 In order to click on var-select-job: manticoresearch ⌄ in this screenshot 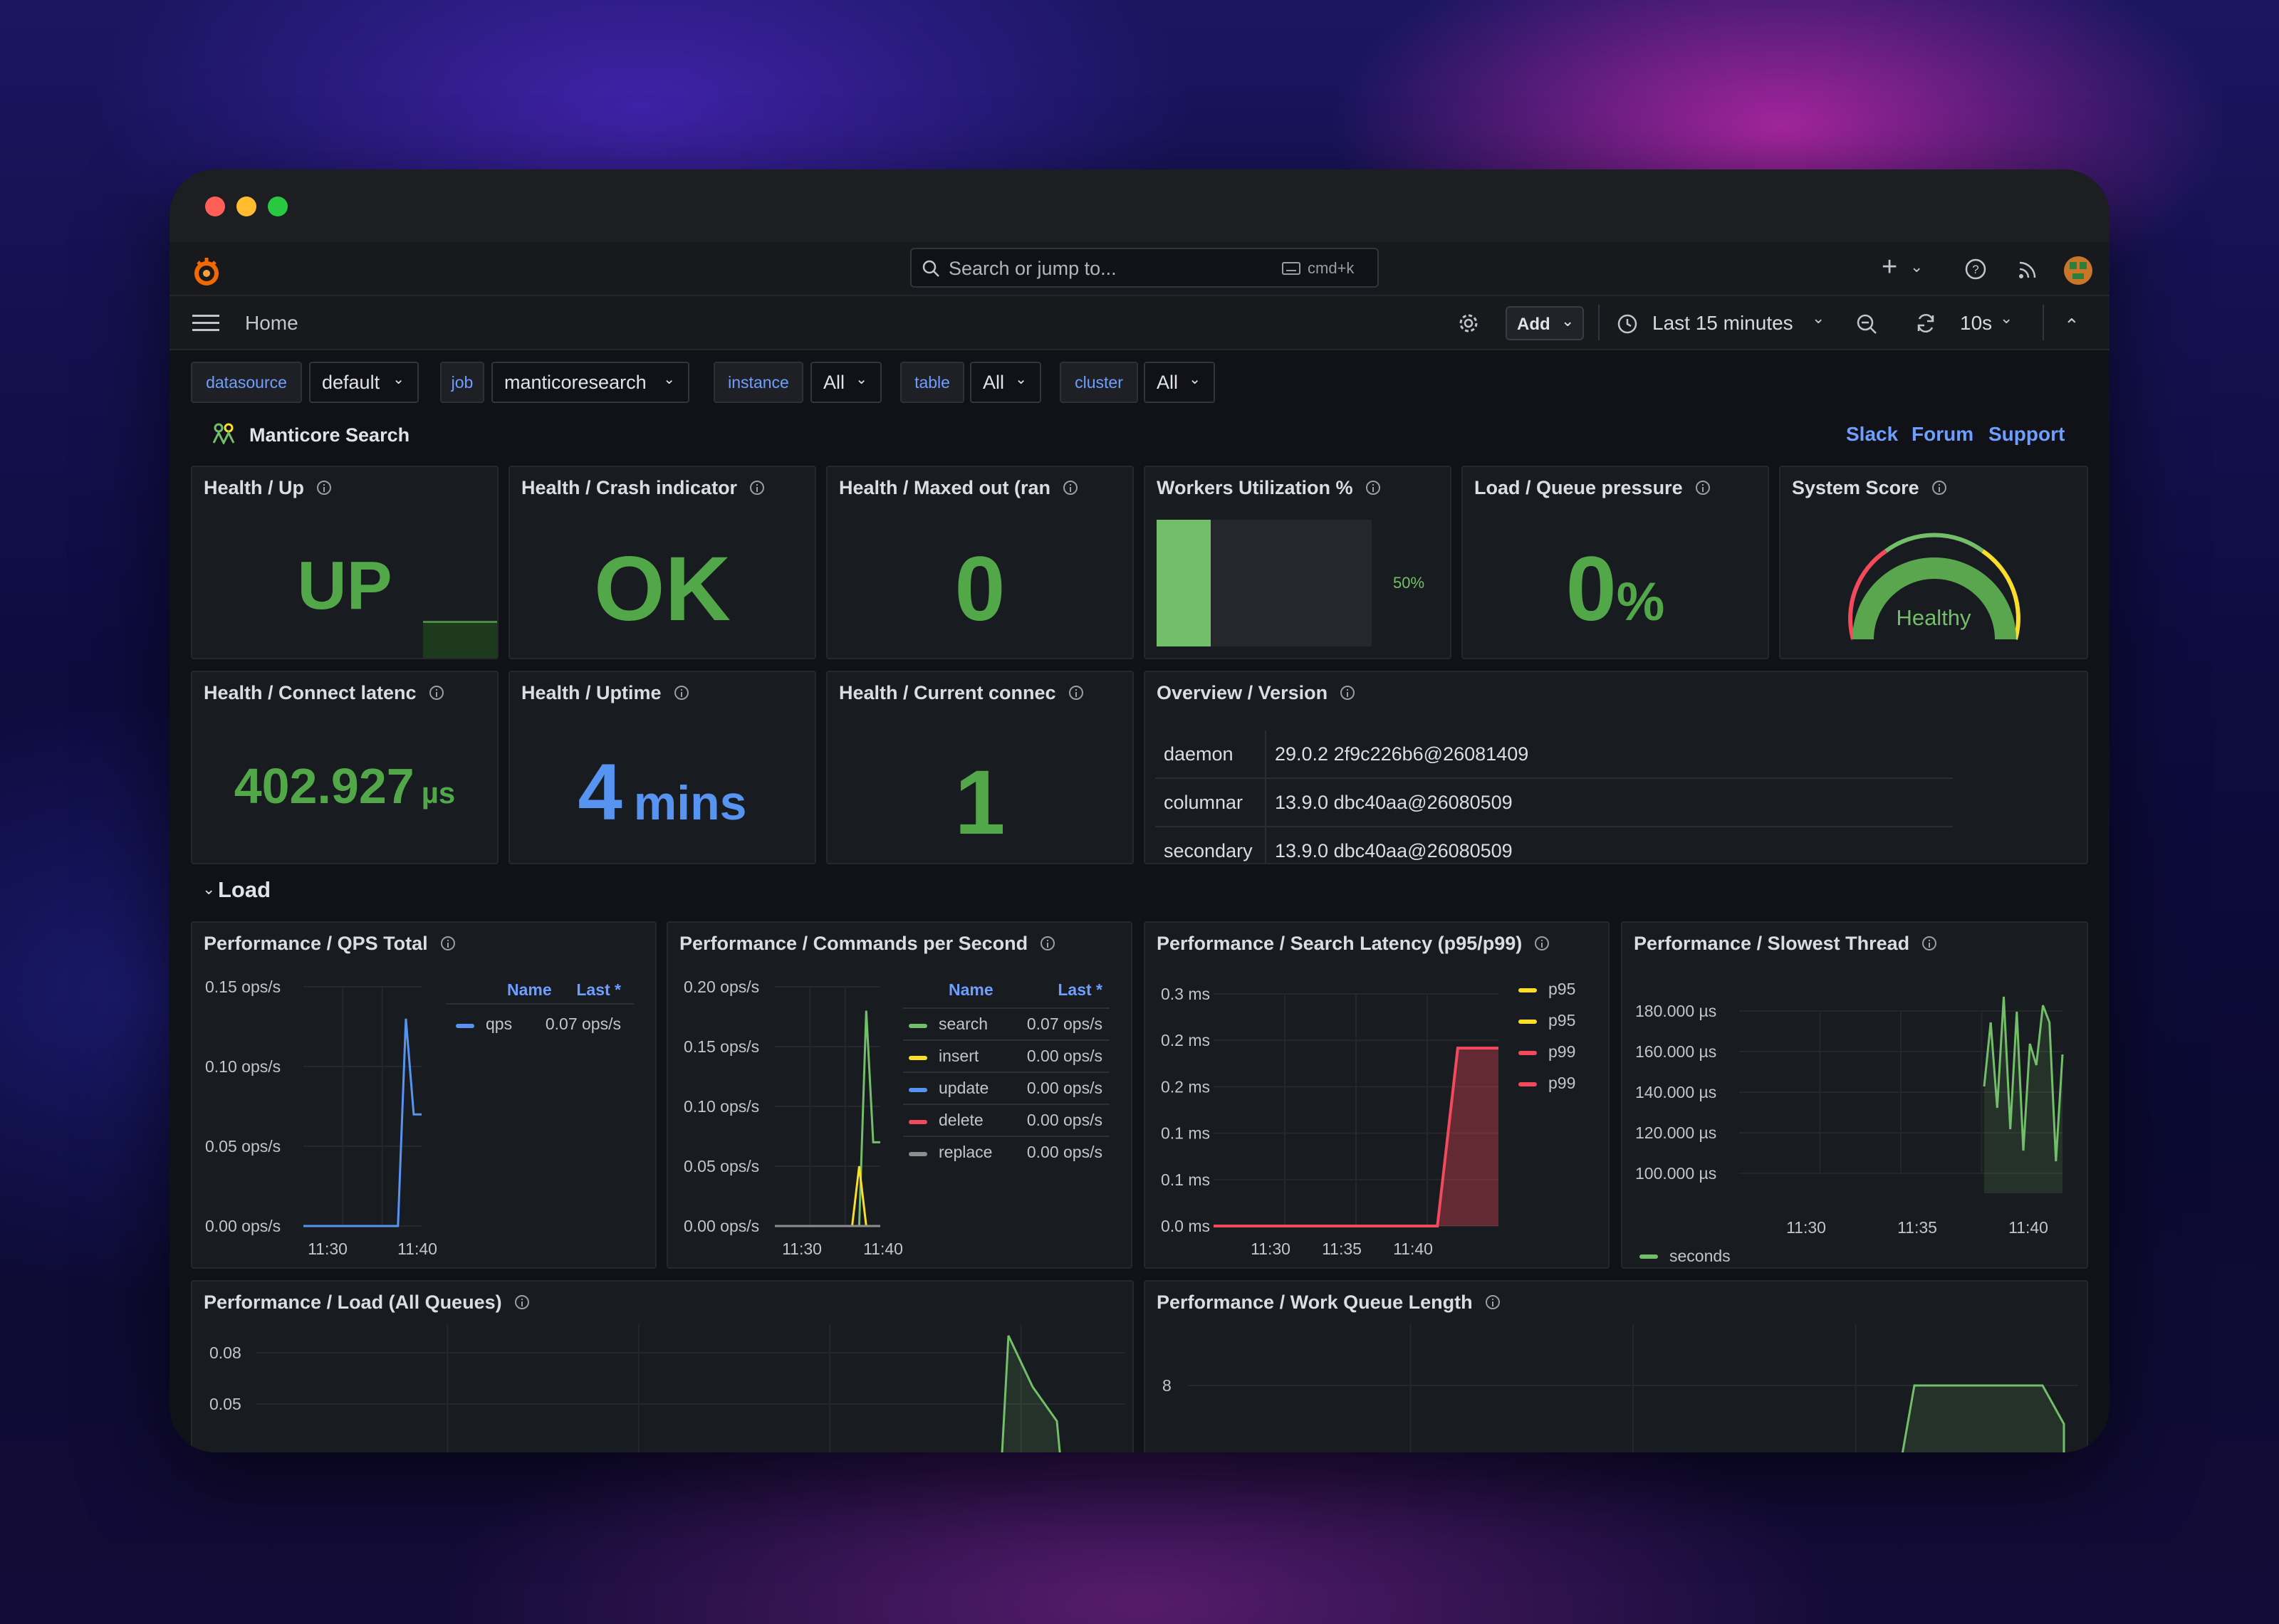, I will do `click(590, 382)`.